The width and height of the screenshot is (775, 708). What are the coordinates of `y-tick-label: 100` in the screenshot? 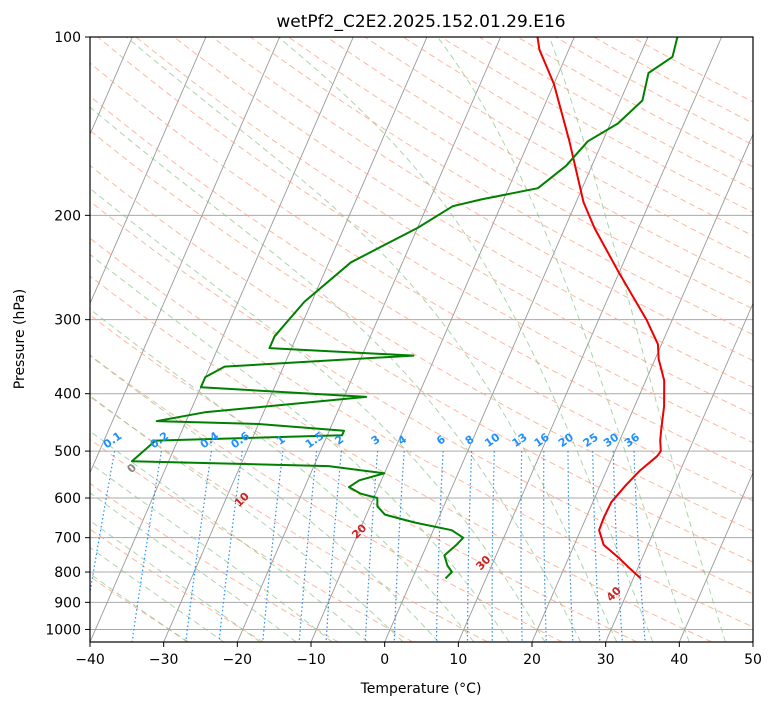 It's located at (67, 38).